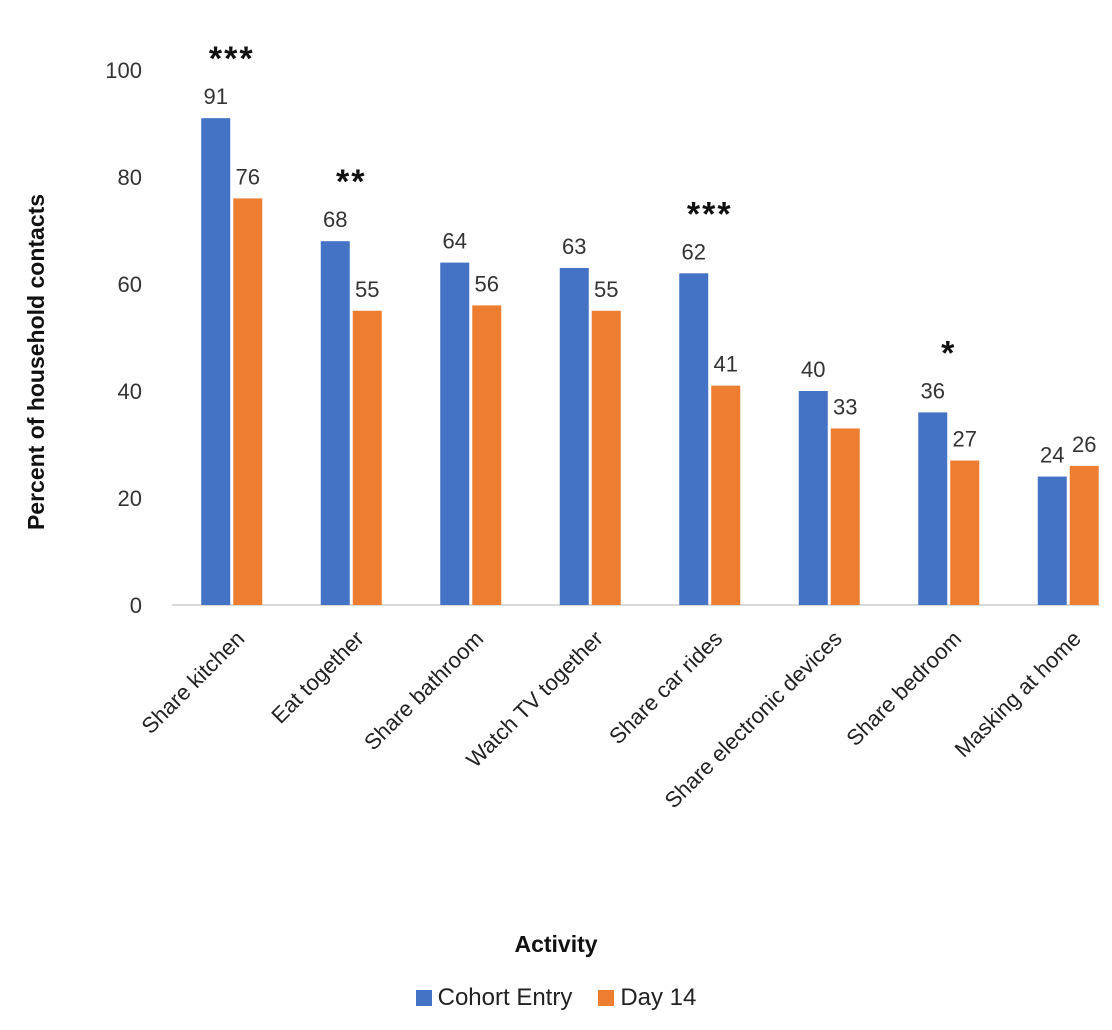 Image resolution: width=1112 pixels, height=1030 pixels. What do you see at coordinates (123, 70) in the screenshot?
I see `y-tick-label: 100` at bounding box center [123, 70].